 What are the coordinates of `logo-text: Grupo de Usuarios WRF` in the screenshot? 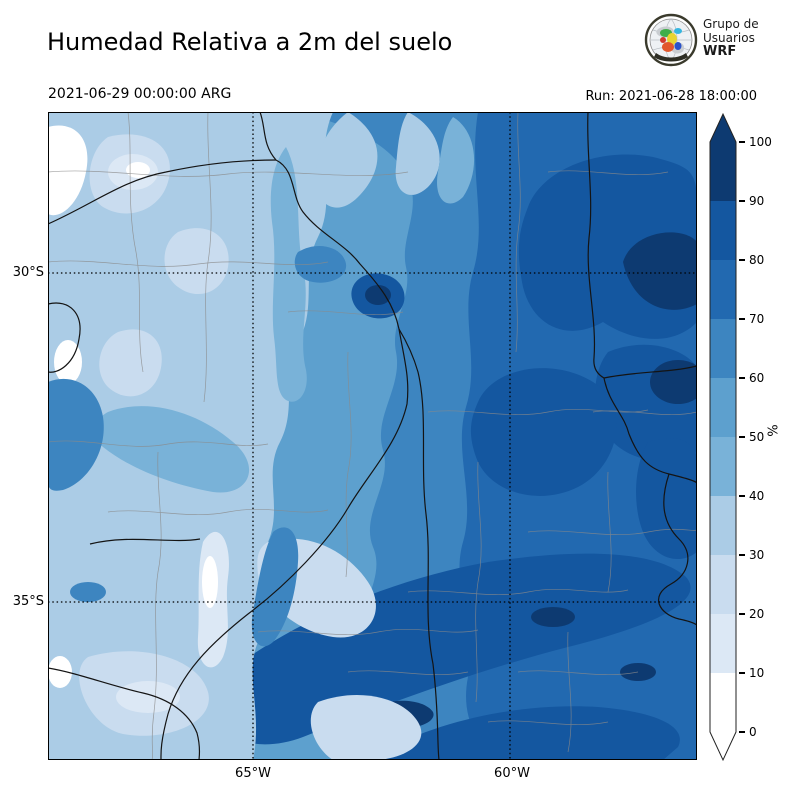 It's located at (731, 38).